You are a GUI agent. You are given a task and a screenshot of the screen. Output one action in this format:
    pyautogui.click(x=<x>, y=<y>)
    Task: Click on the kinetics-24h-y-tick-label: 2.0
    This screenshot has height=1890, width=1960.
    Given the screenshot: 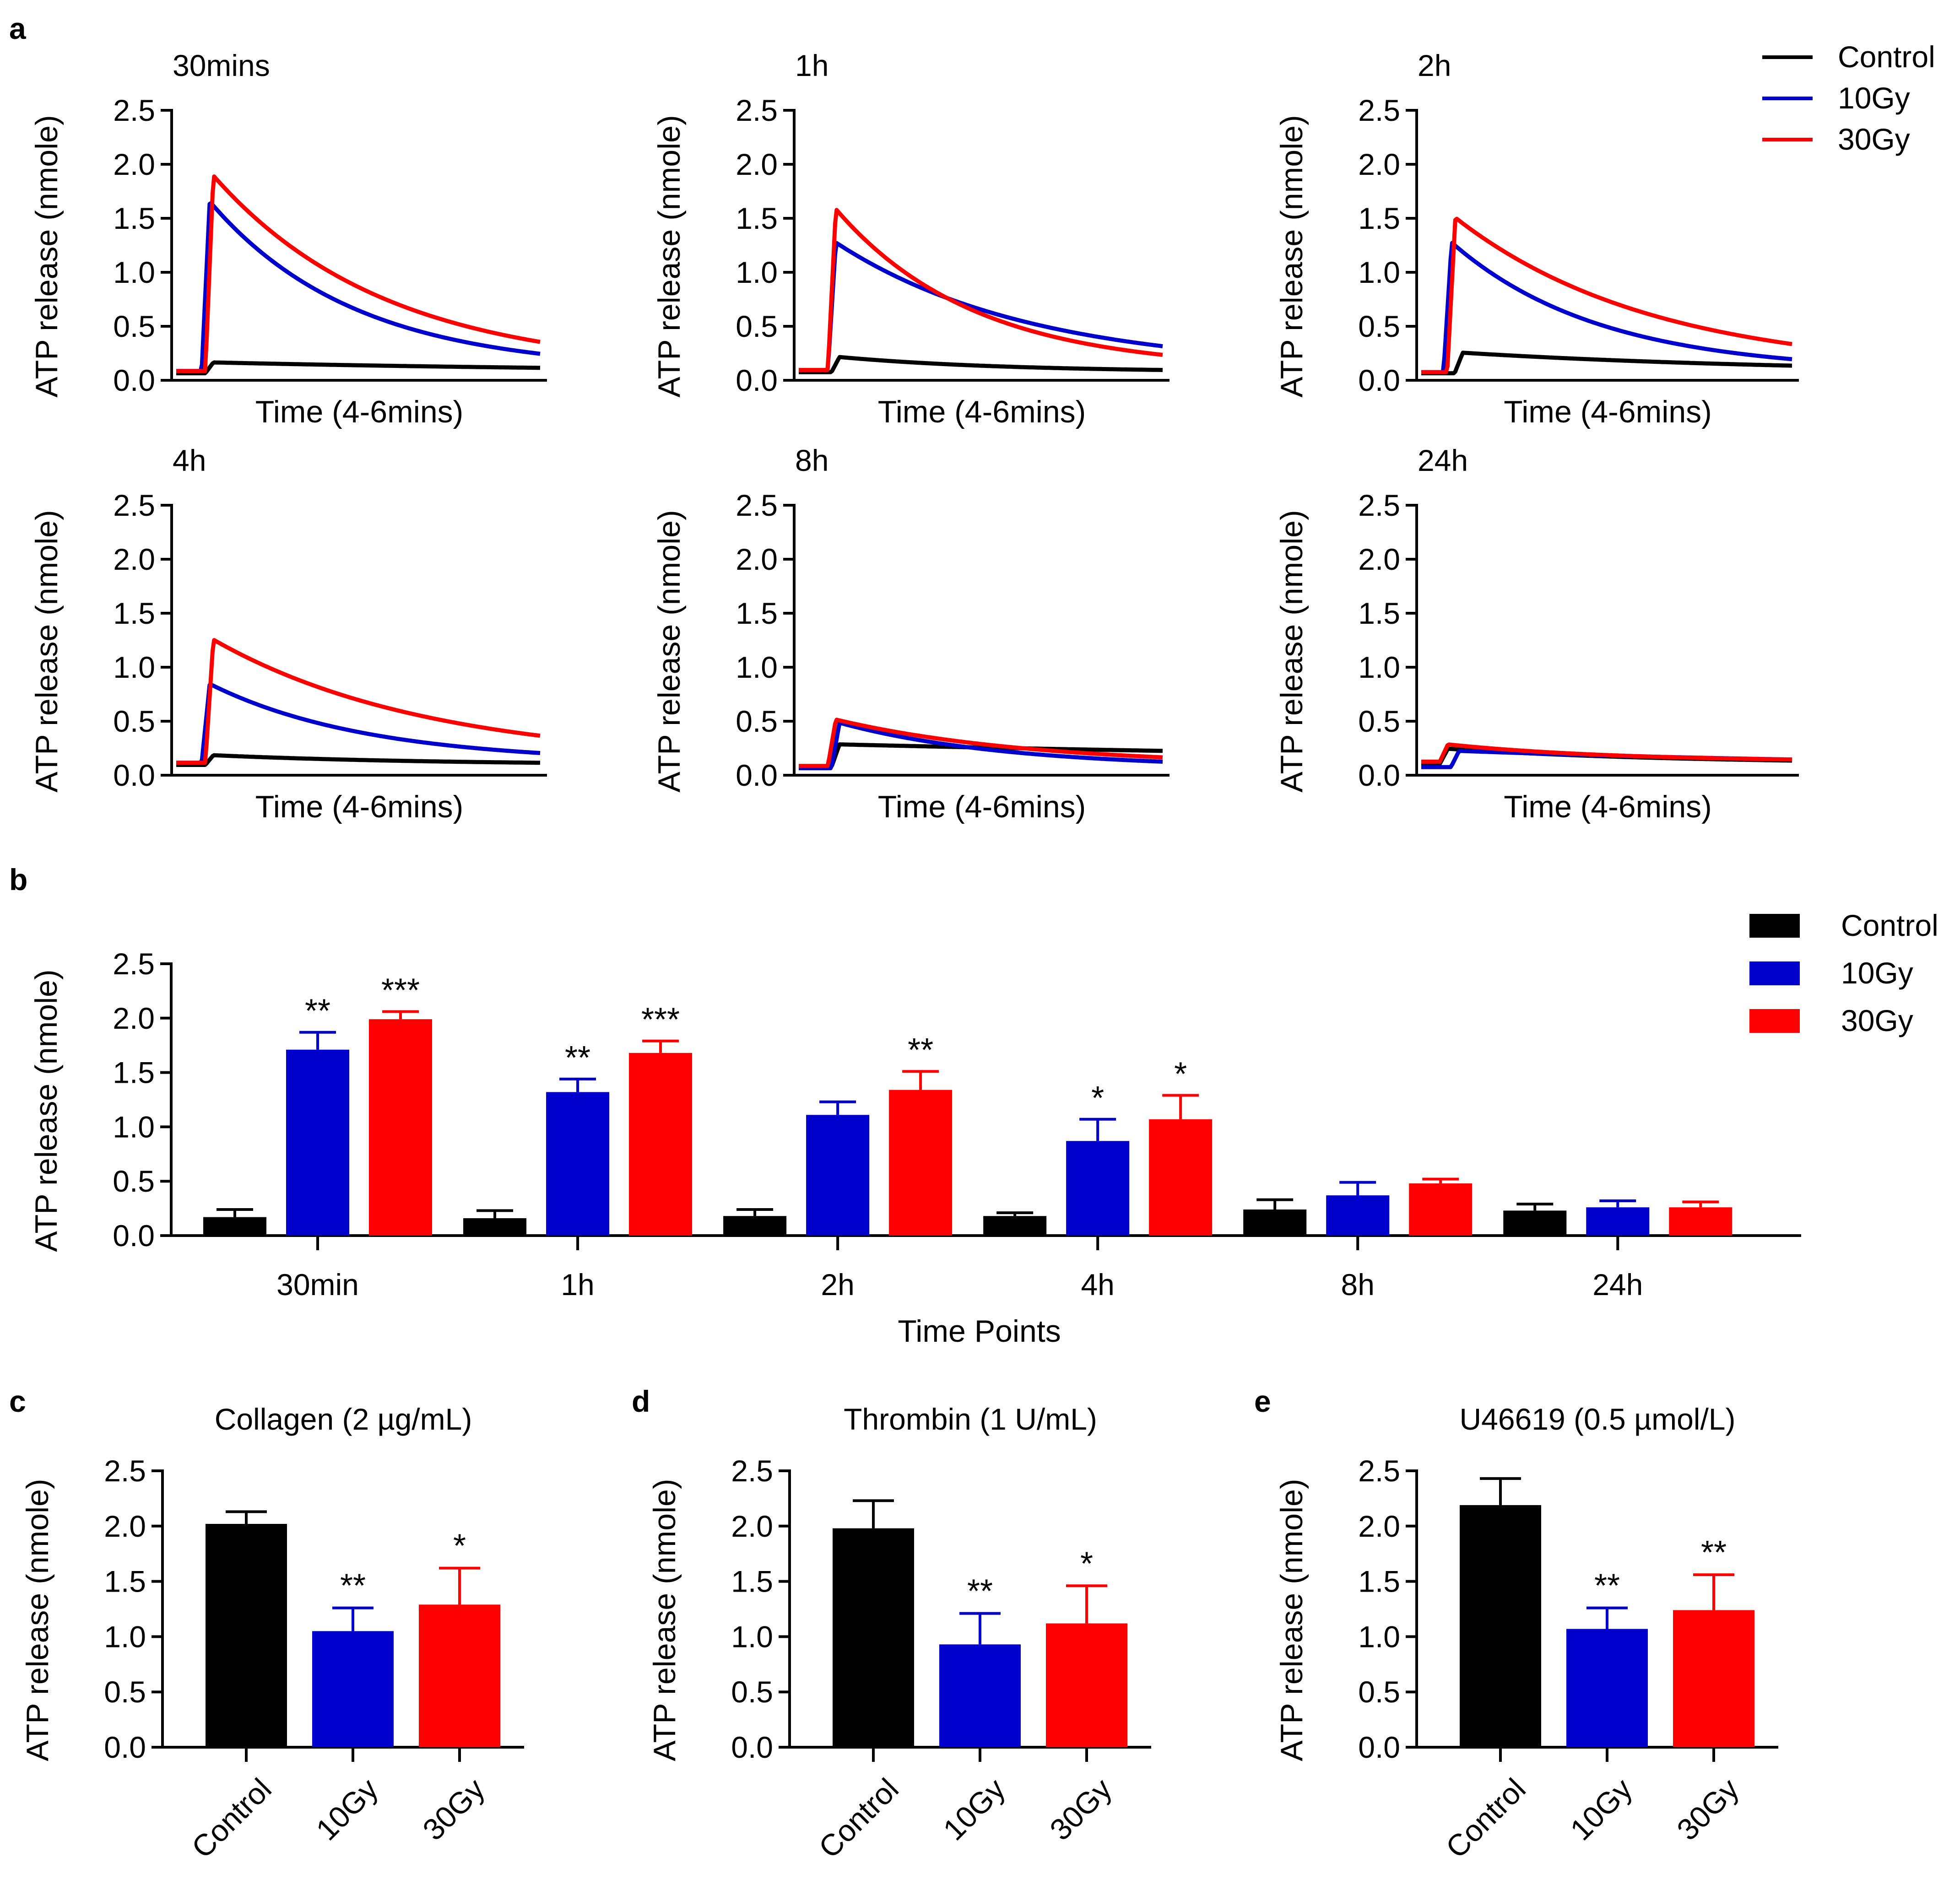 What is the action you would take?
    pyautogui.click(x=1379, y=559)
    